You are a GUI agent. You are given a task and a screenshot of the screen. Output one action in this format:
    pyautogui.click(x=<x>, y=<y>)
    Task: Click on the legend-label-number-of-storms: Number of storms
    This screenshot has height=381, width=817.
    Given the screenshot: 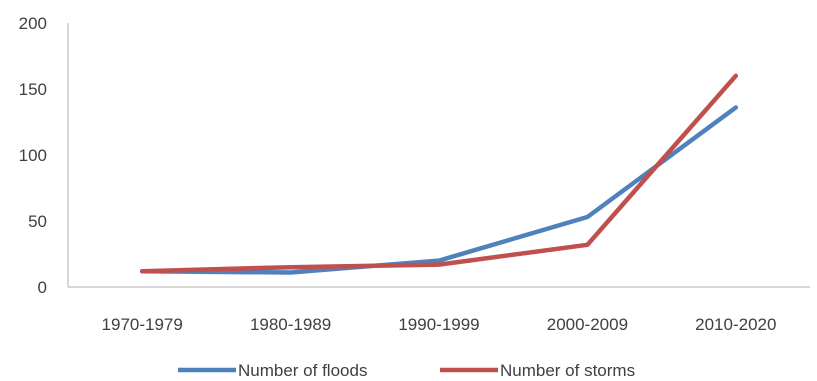 What is the action you would take?
    pyautogui.click(x=567, y=370)
    